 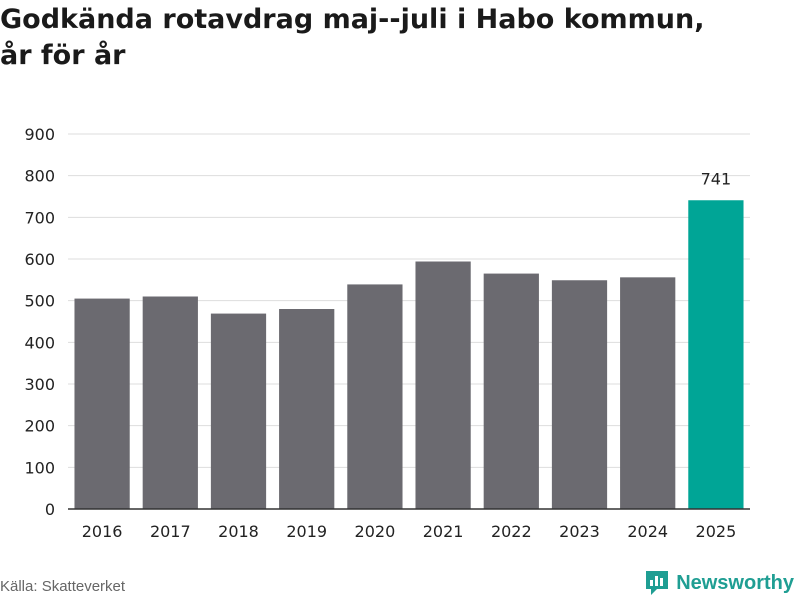 I want to click on x-tick-label: 2020, so click(x=375, y=531).